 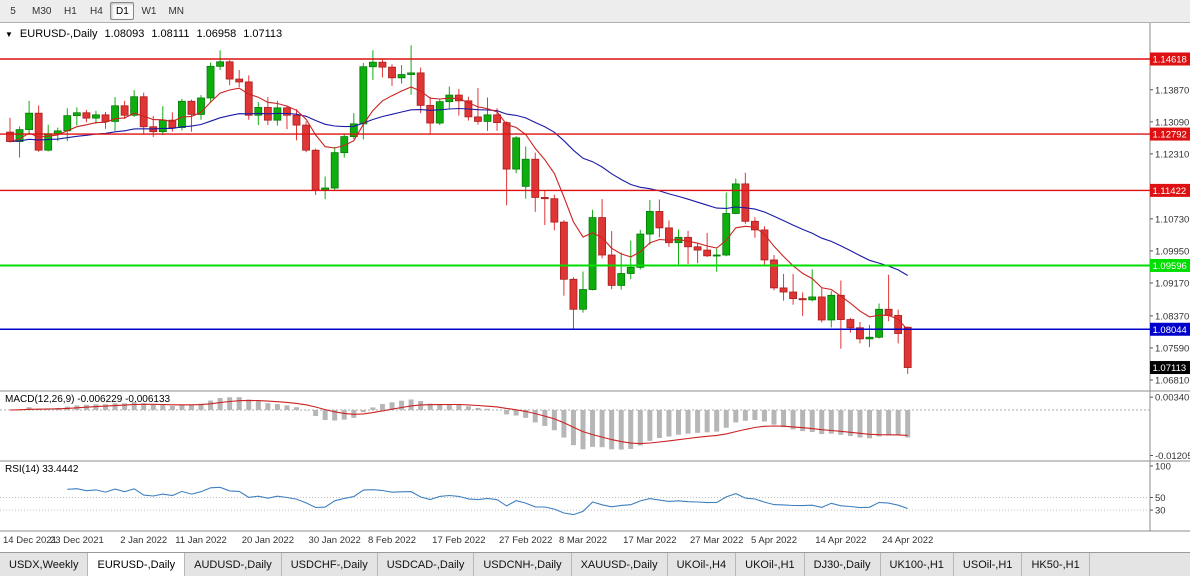 What do you see at coordinates (170, 34) in the screenshot?
I see `ohlc-high-value: 1.08111` at bounding box center [170, 34].